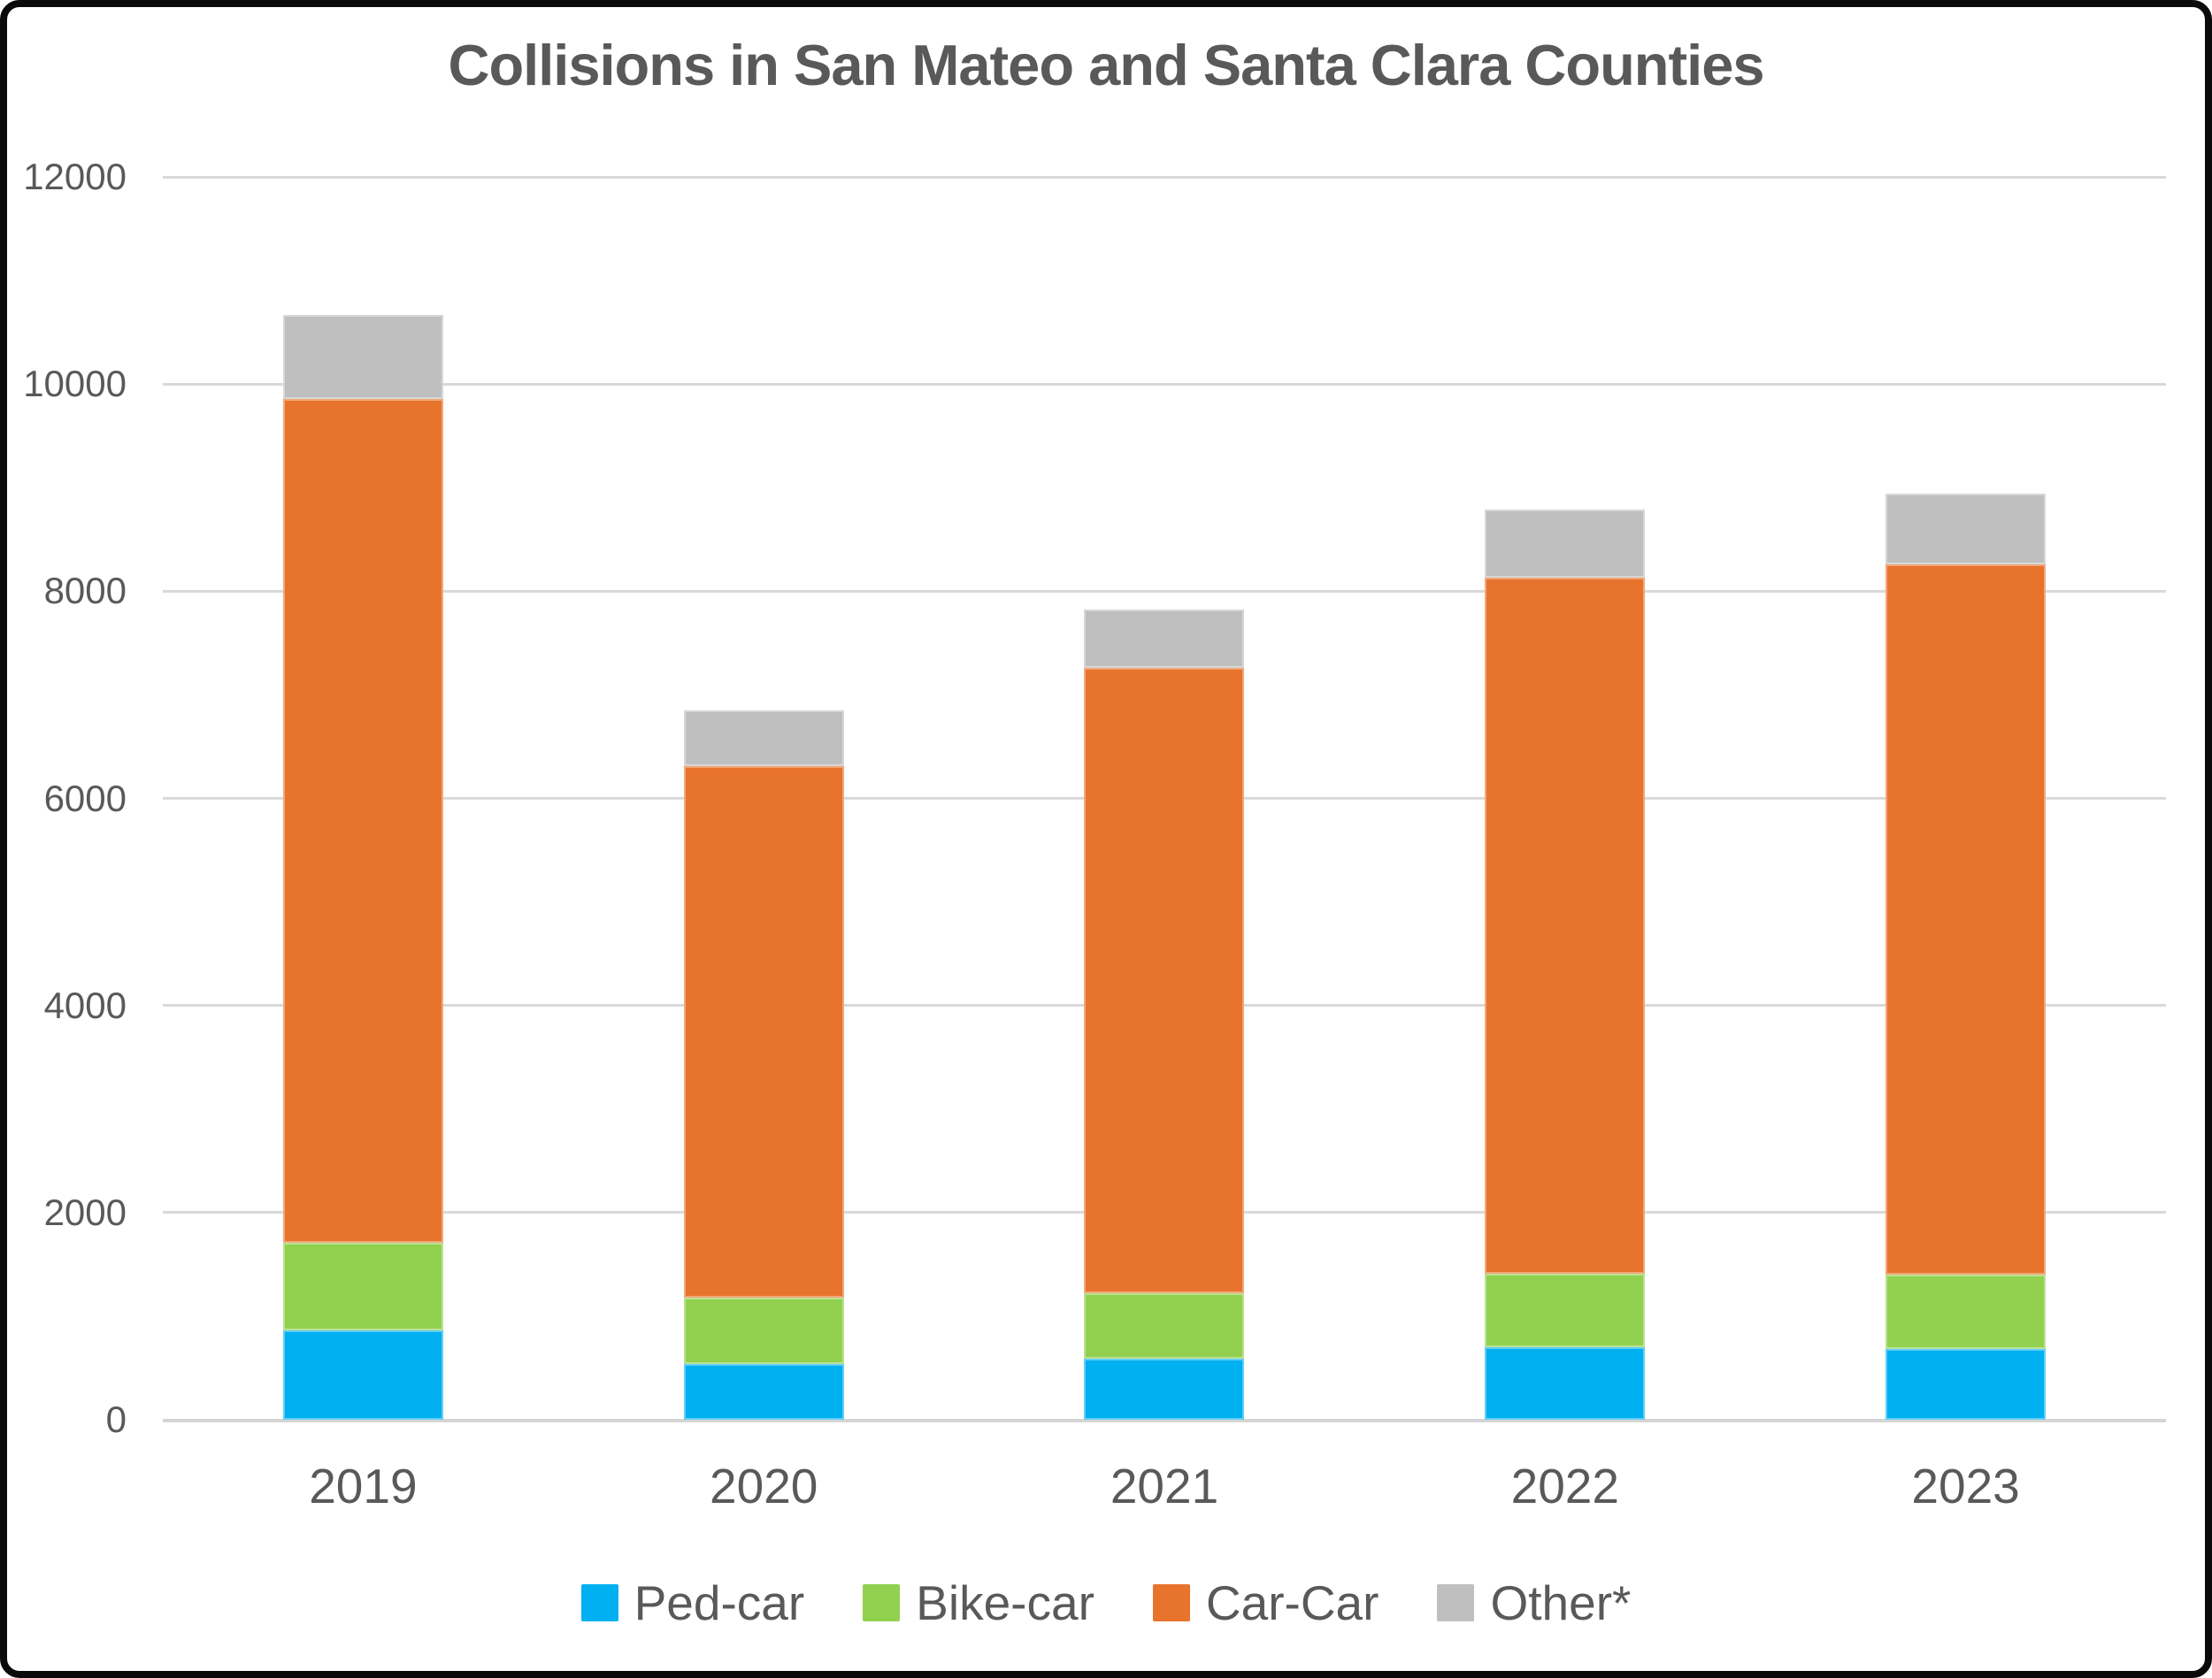 This screenshot has height=1678, width=2212. I want to click on x-axis-labels: 2019 2020 2021 2022 2023, so click(1164, 1486).